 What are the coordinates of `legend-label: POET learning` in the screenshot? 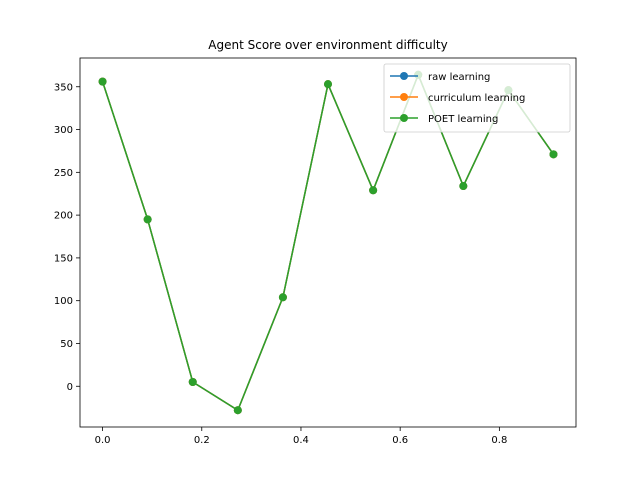 It's located at (463, 119).